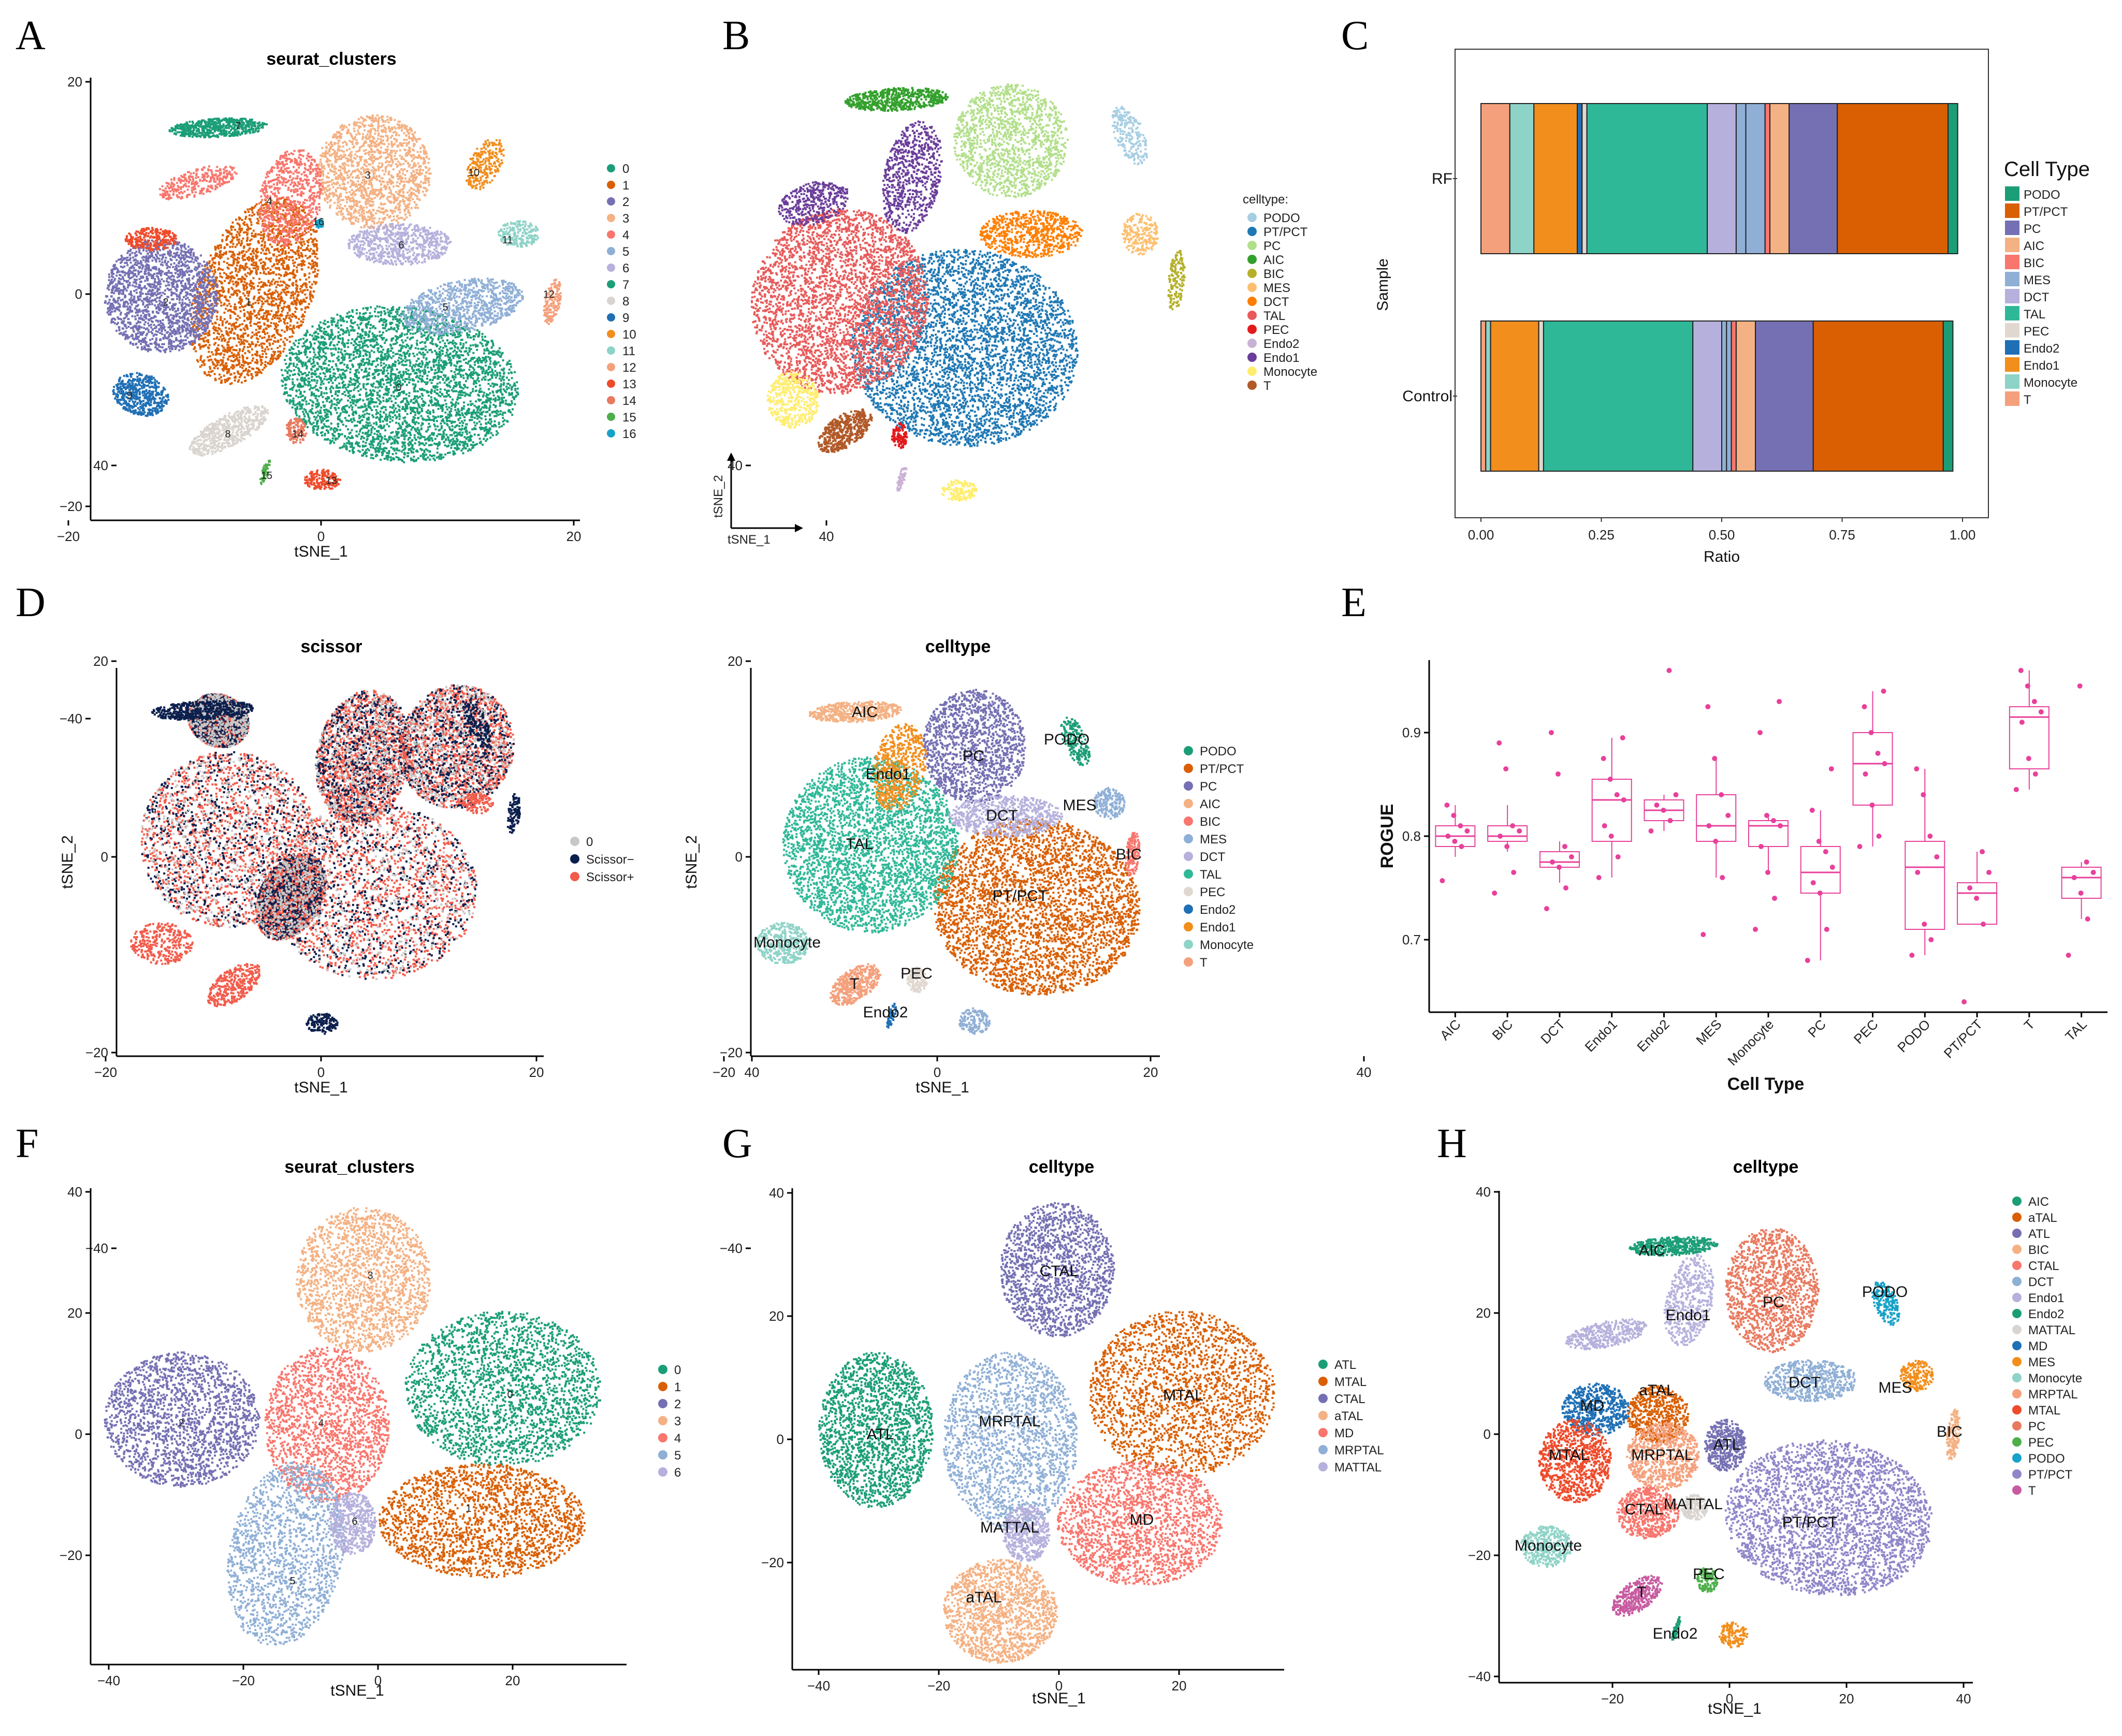 The image size is (2122, 1736). I want to click on panel-e-x-tick-label: TAL, so click(2076, 1030).